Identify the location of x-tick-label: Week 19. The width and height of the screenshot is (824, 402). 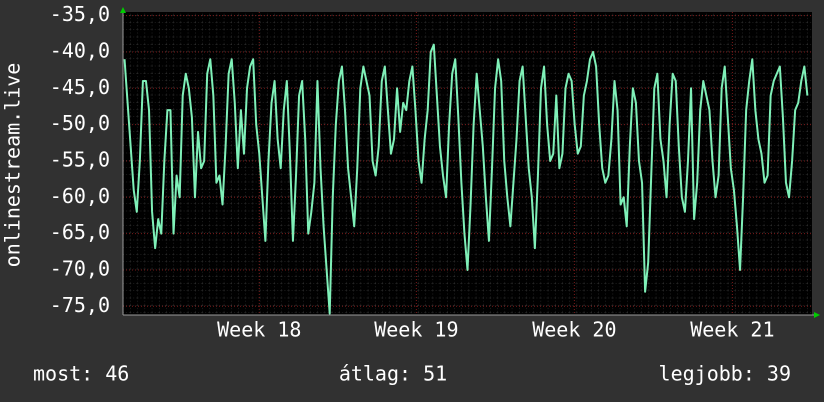
(416, 330).